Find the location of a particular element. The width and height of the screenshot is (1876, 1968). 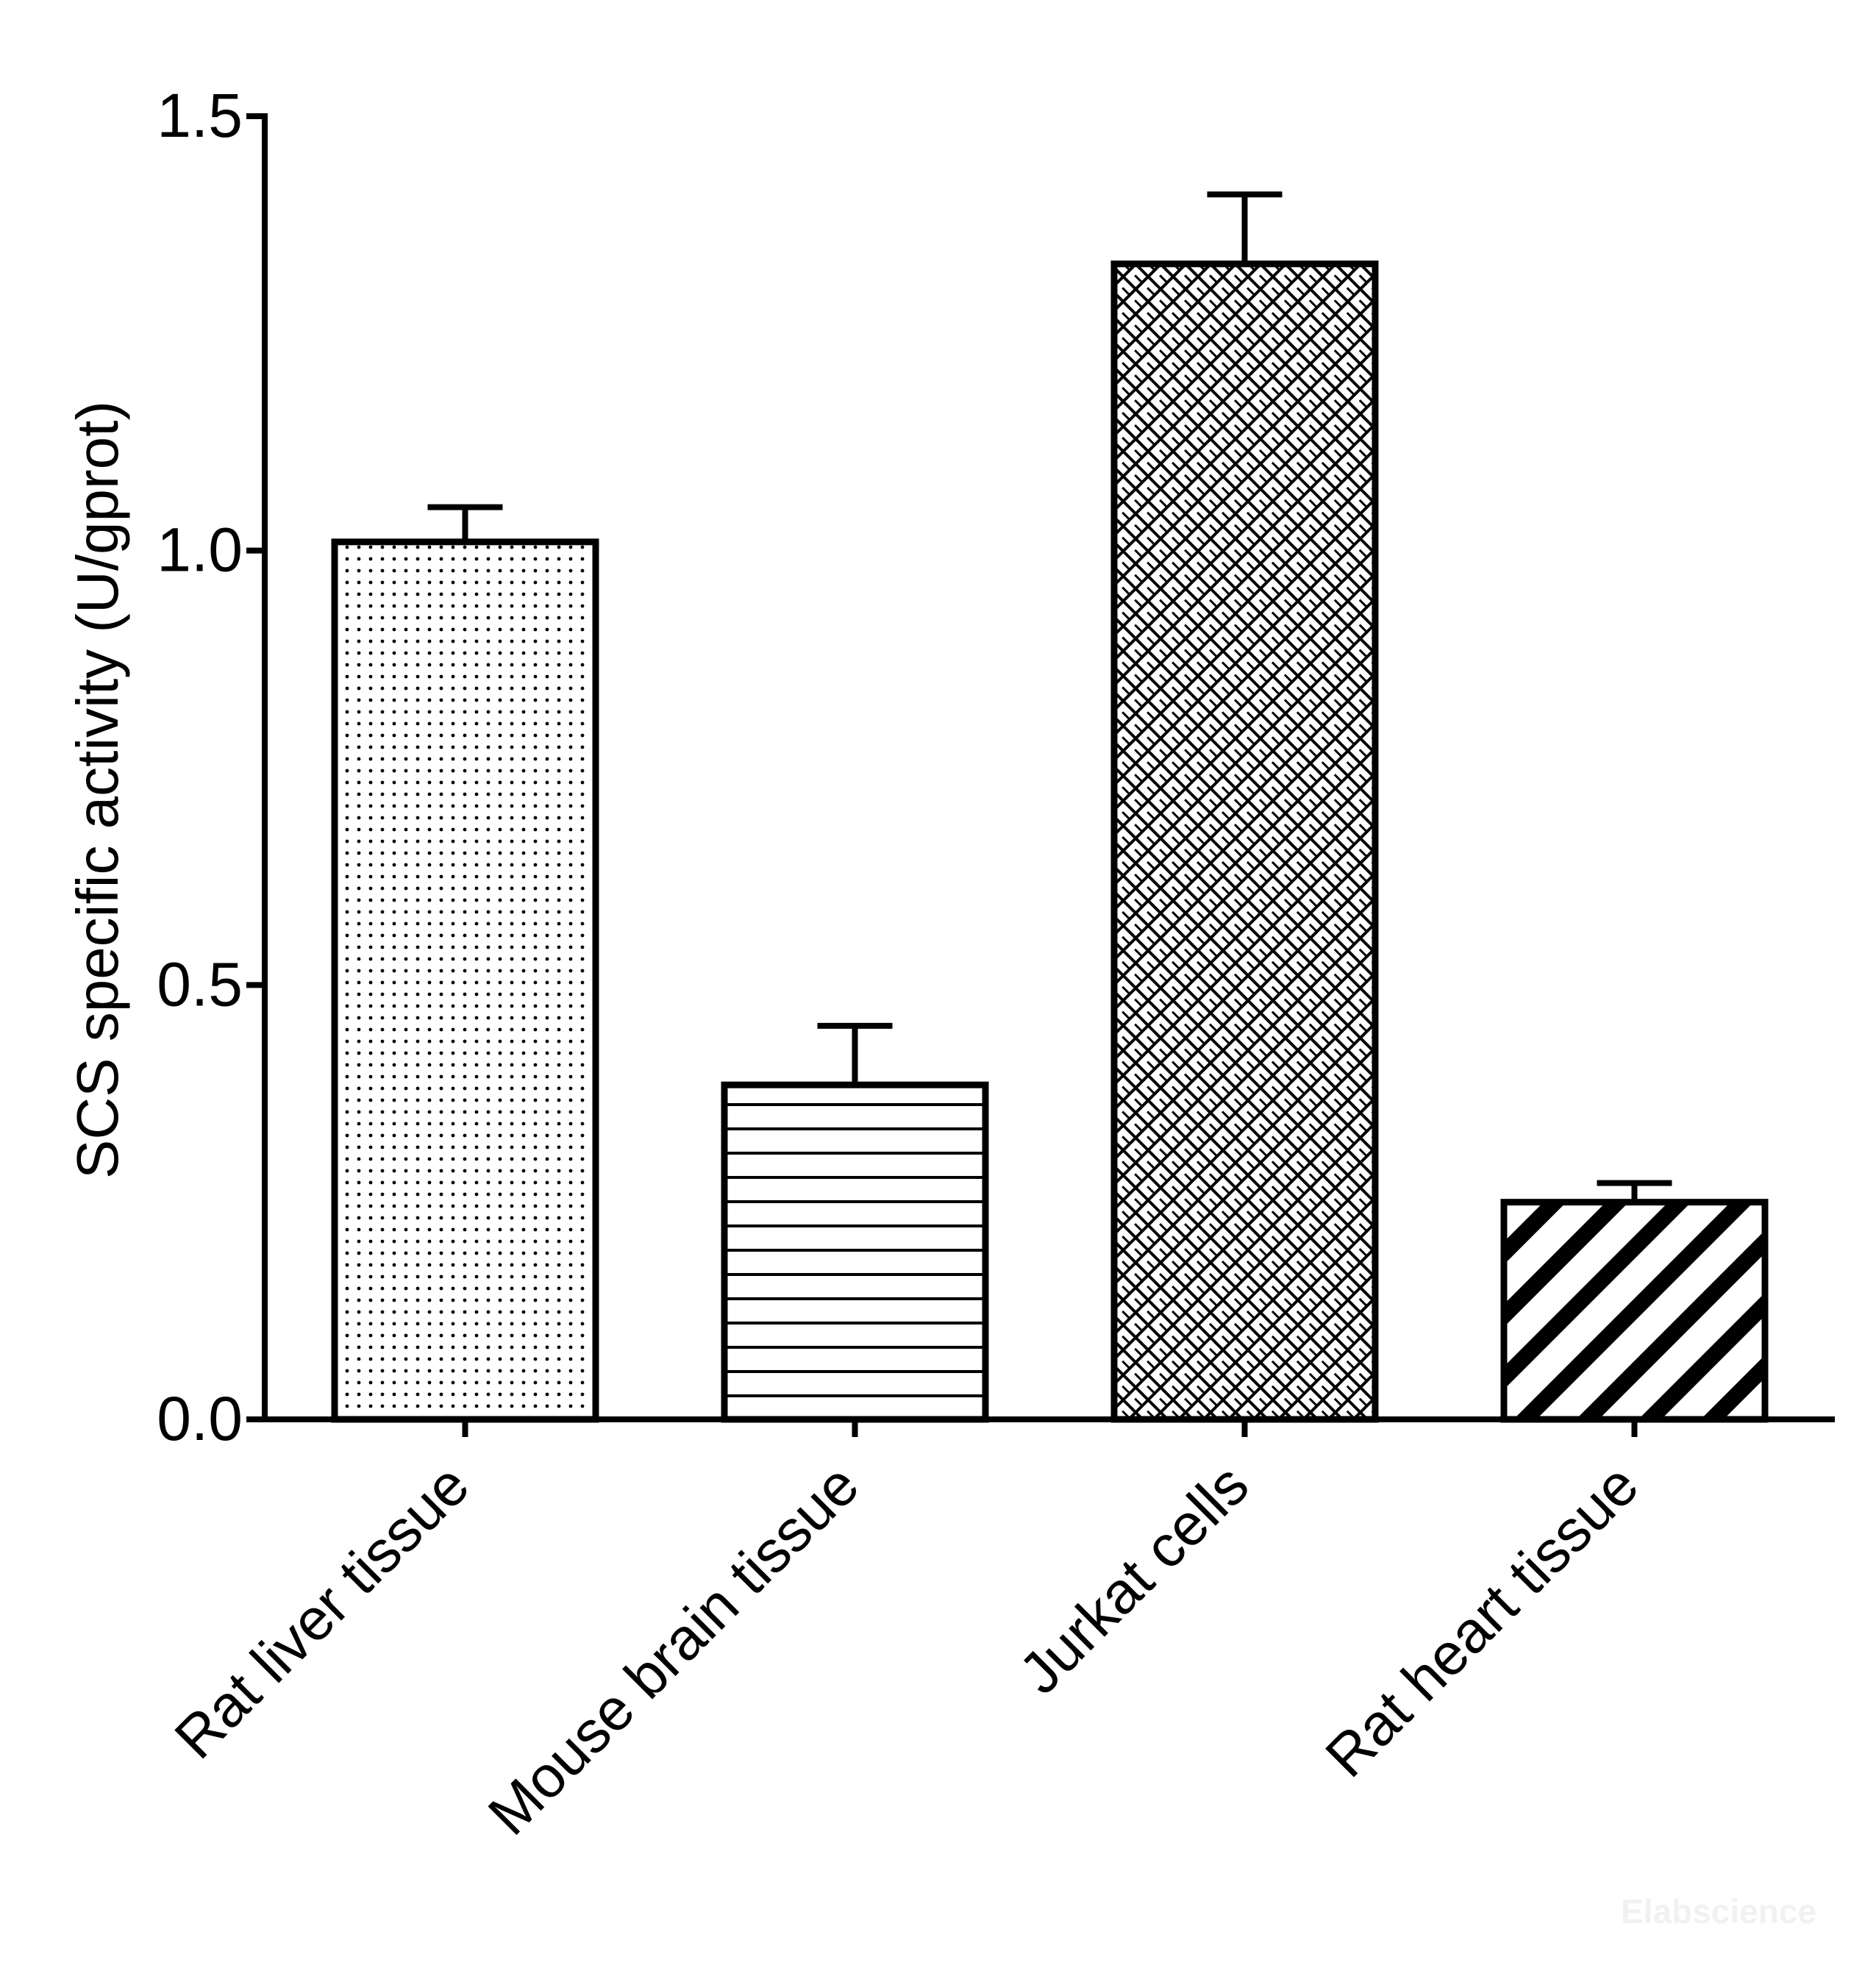

x-tick-label-jurkat-cells: Jurkat cells is located at coordinates (1134, 1579).